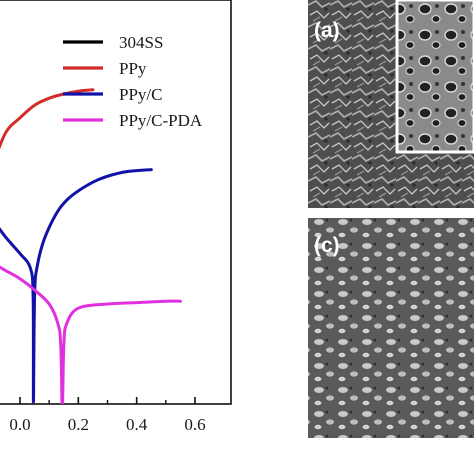  I want to click on legend-label: 304SS, so click(141, 42).